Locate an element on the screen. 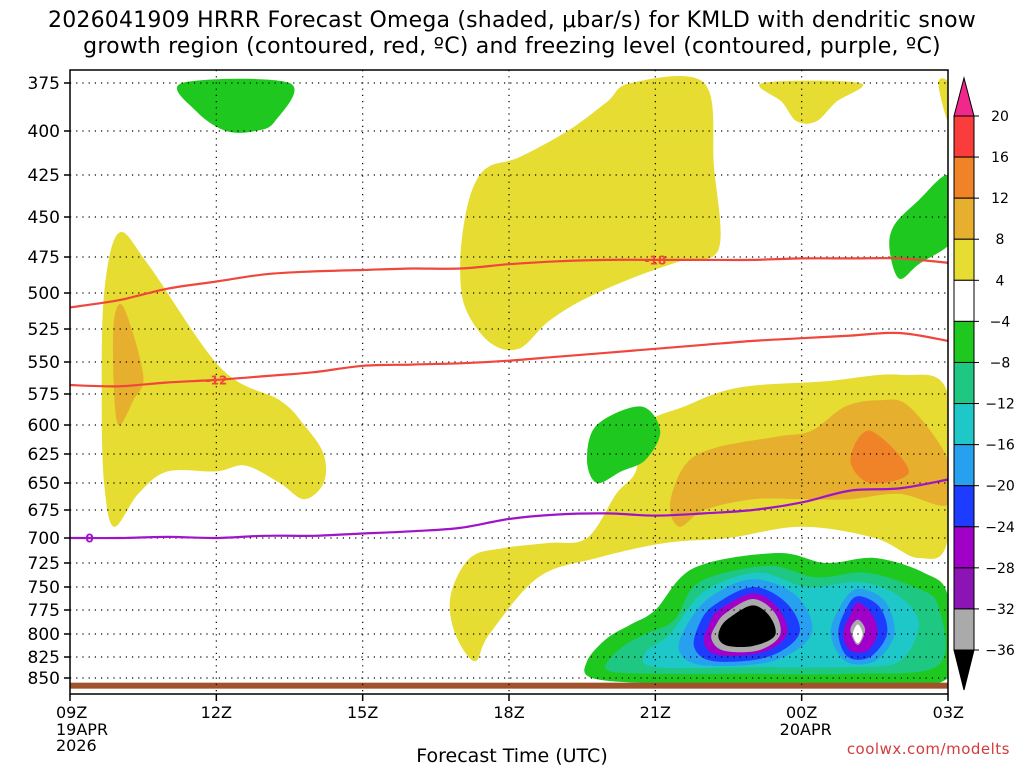  omega-region-orange-lower is located at coordinates (808, 463).